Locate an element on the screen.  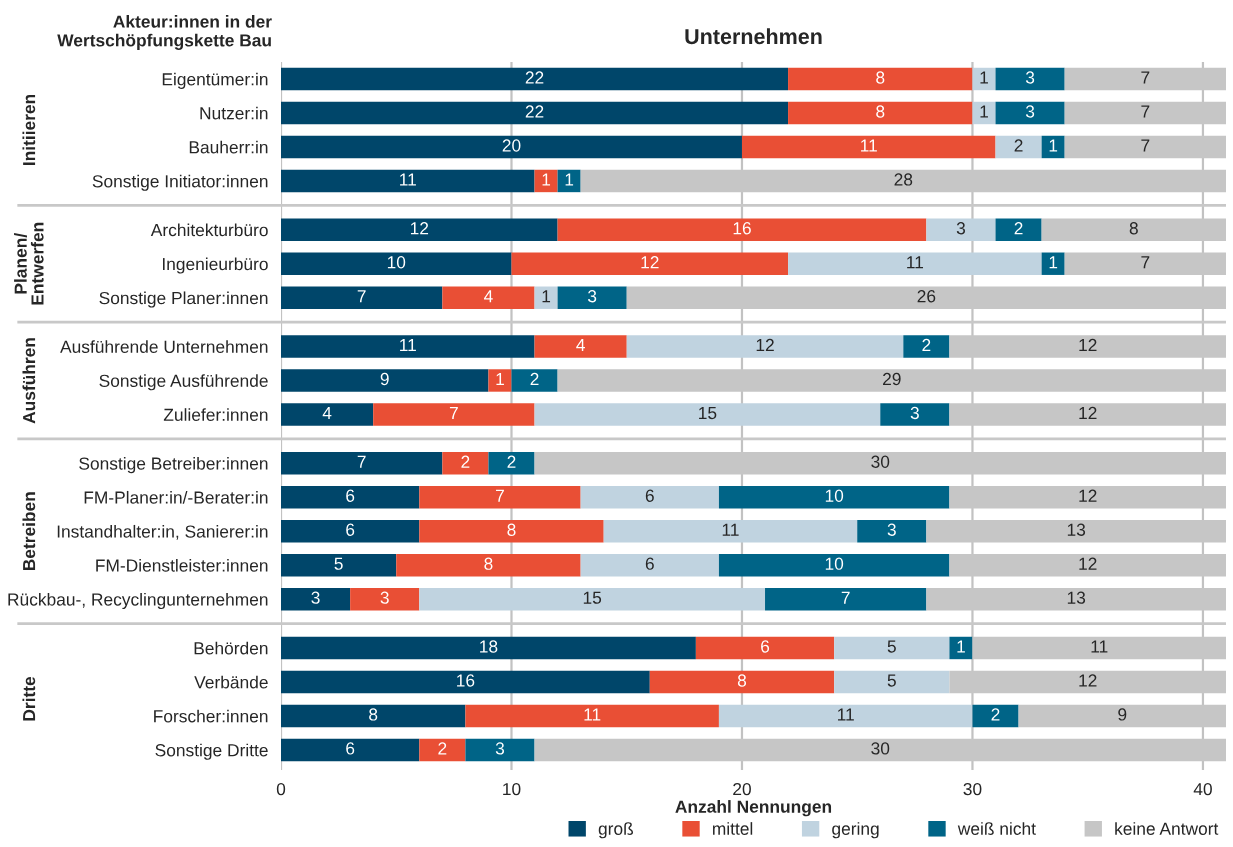
y-tick-label: Sonstige Initiator:innen is located at coordinates (180, 182).